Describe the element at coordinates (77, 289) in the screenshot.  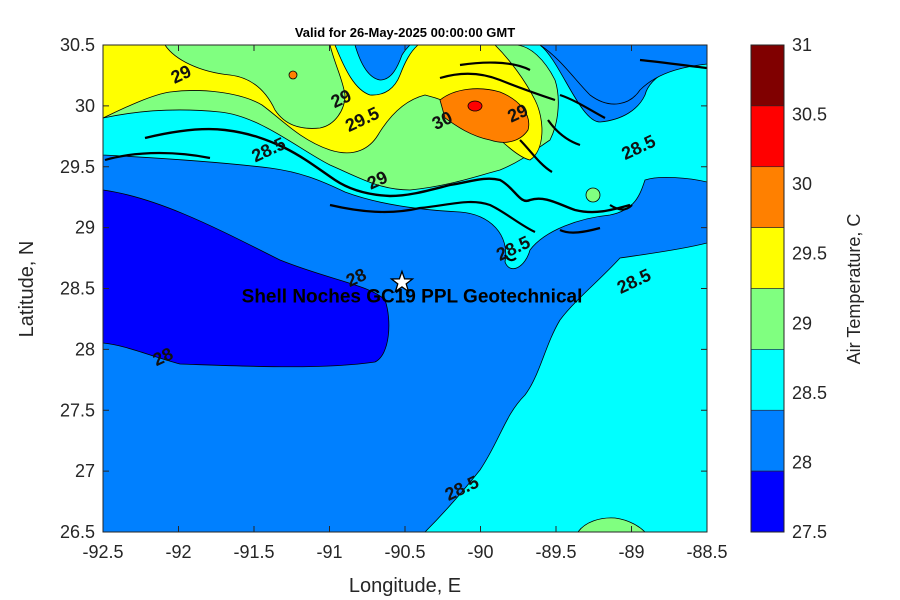
I see `y-tick-label: 28.5` at that location.